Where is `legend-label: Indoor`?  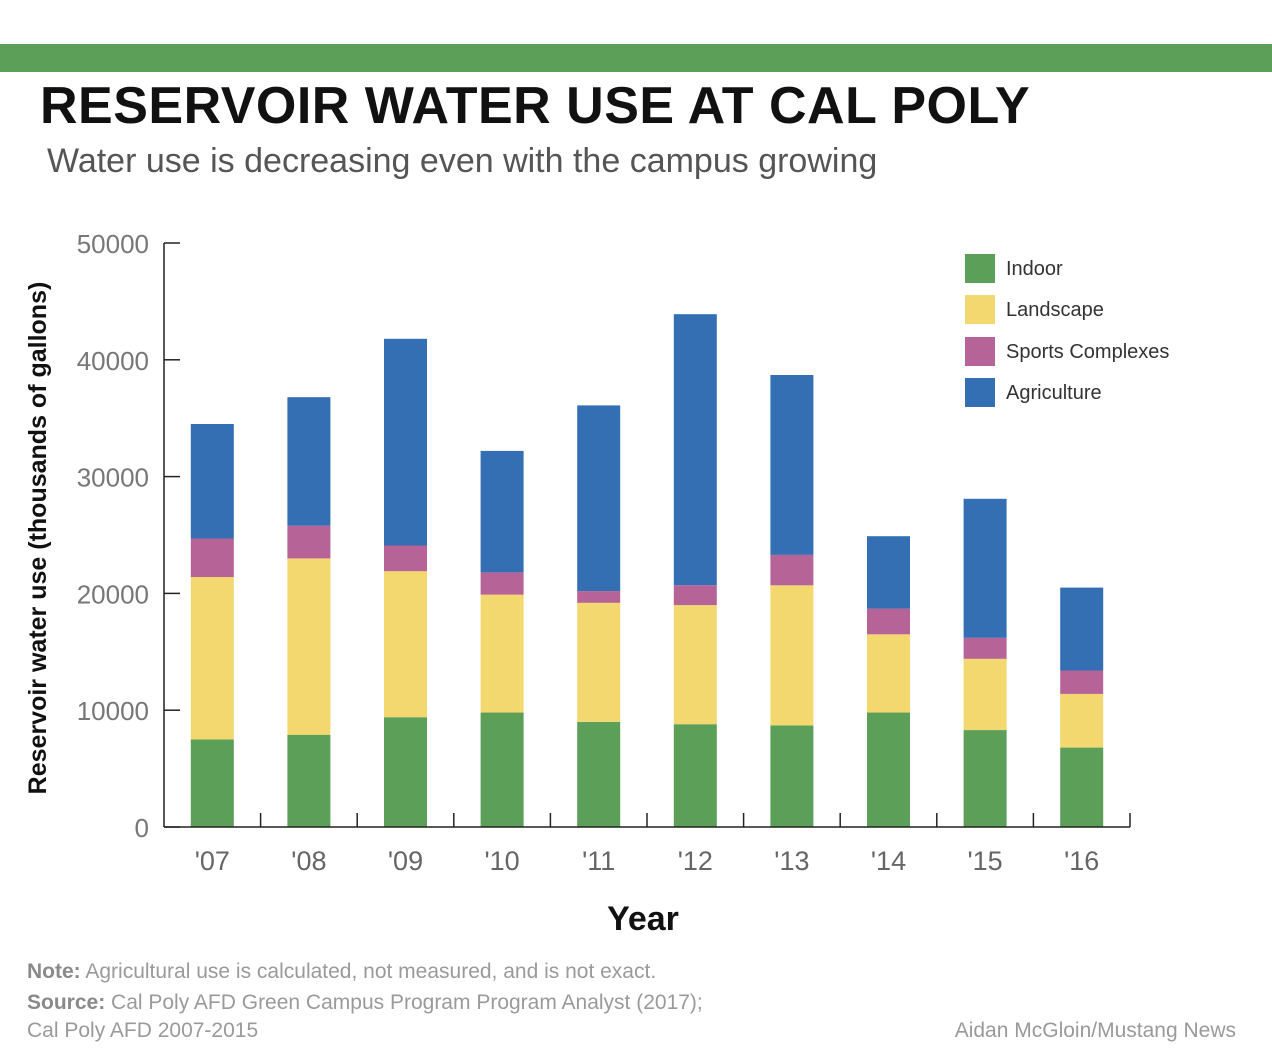
legend-label: Indoor is located at coordinates (1034, 269).